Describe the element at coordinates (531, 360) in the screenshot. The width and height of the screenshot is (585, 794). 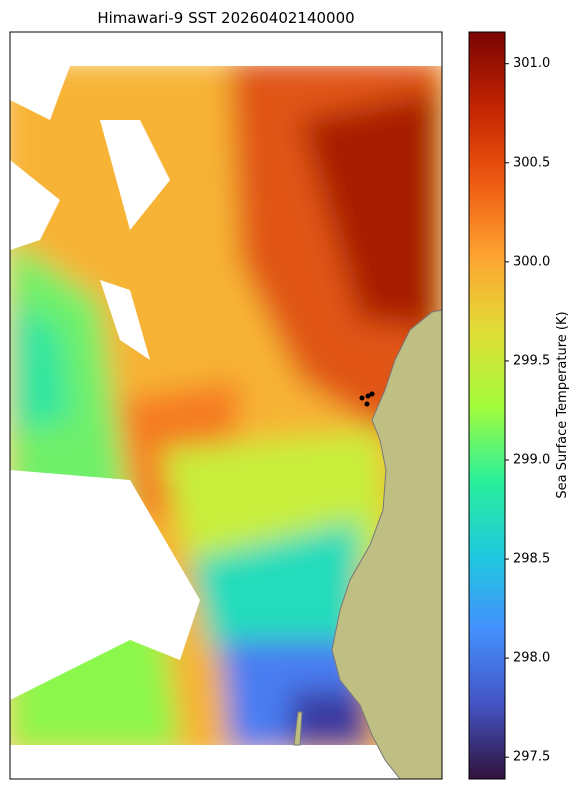
I see `colorbar-tick-label: 299.5` at that location.